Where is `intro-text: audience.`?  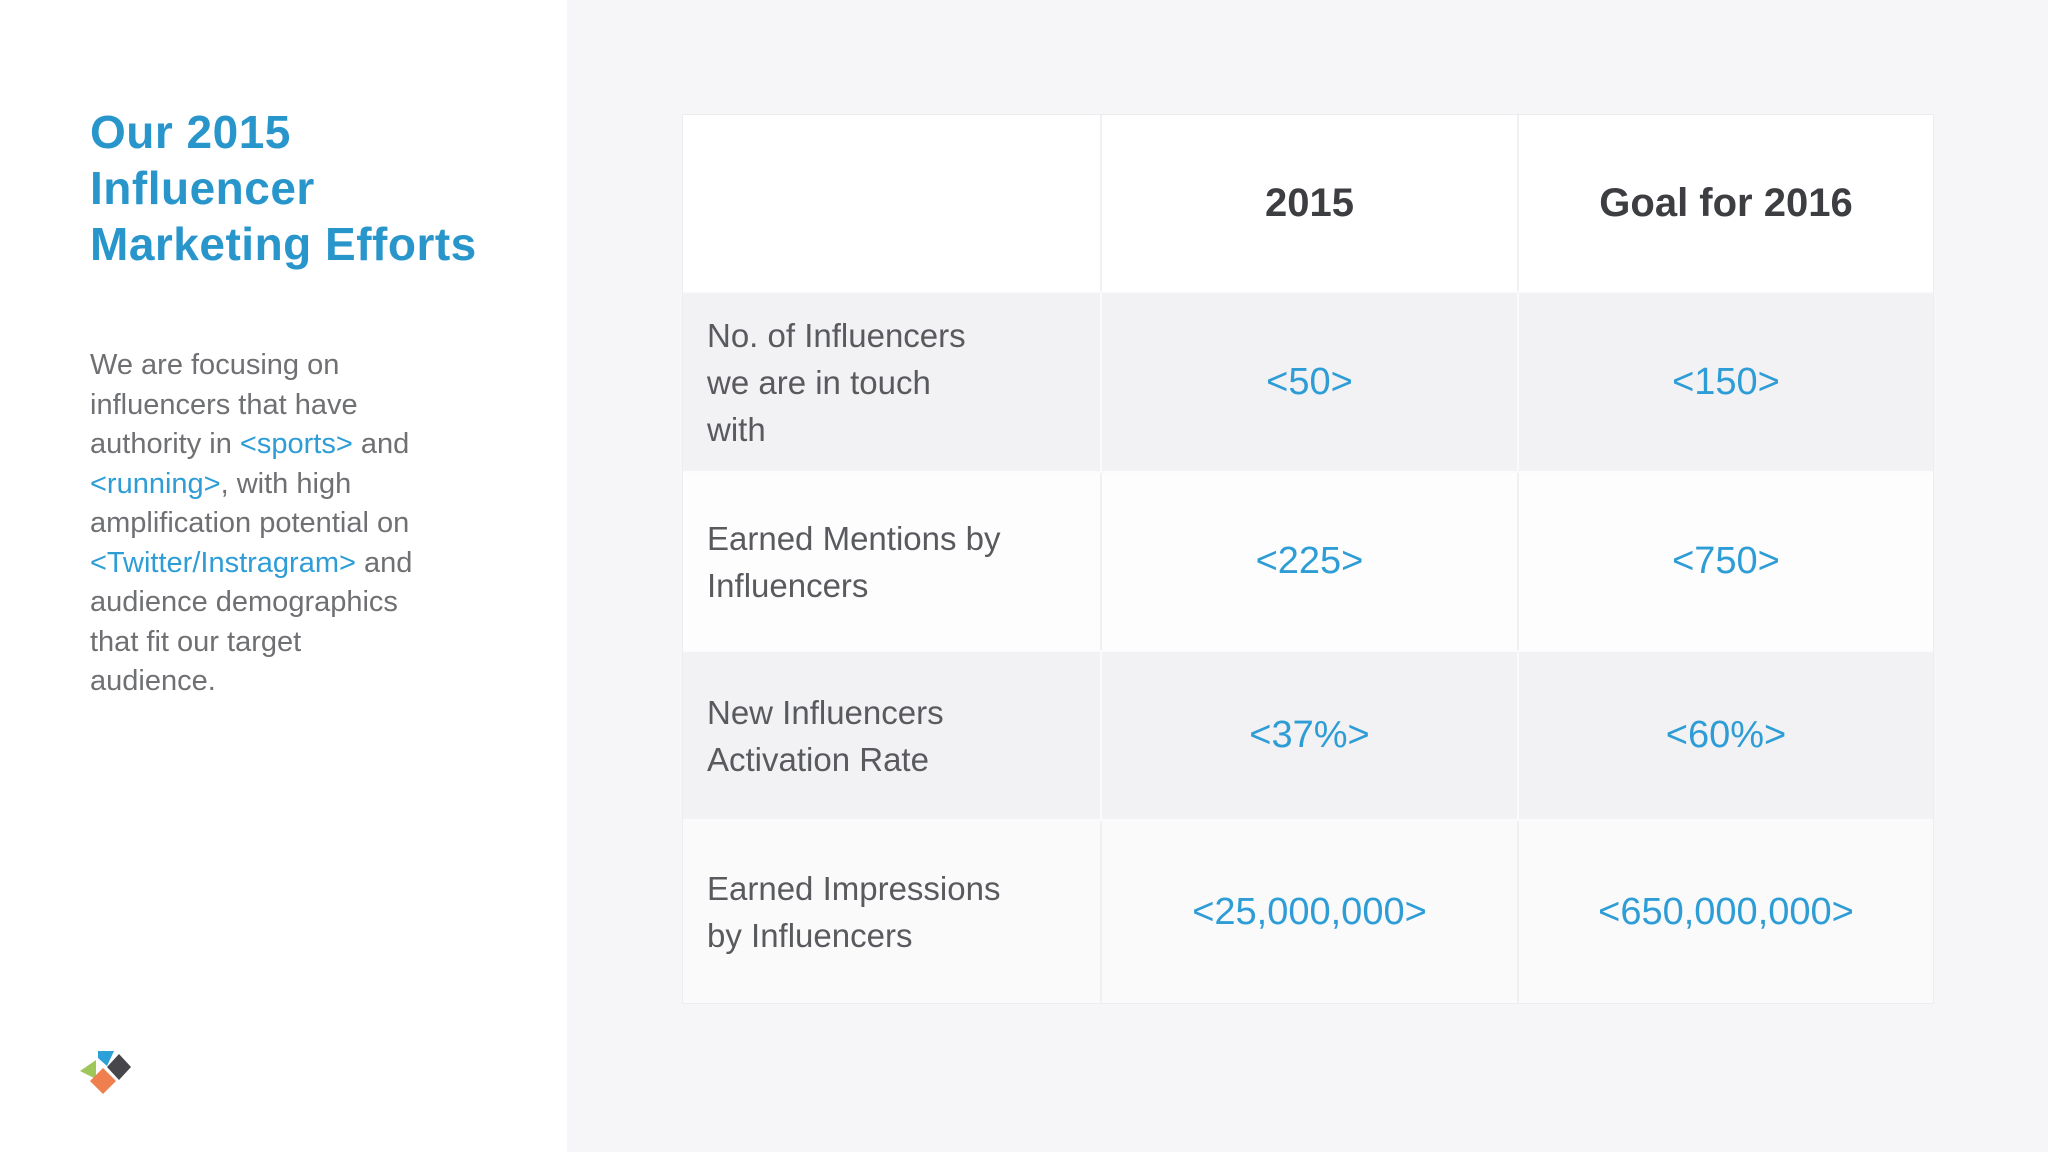 intro-text: audience. is located at coordinates (153, 681).